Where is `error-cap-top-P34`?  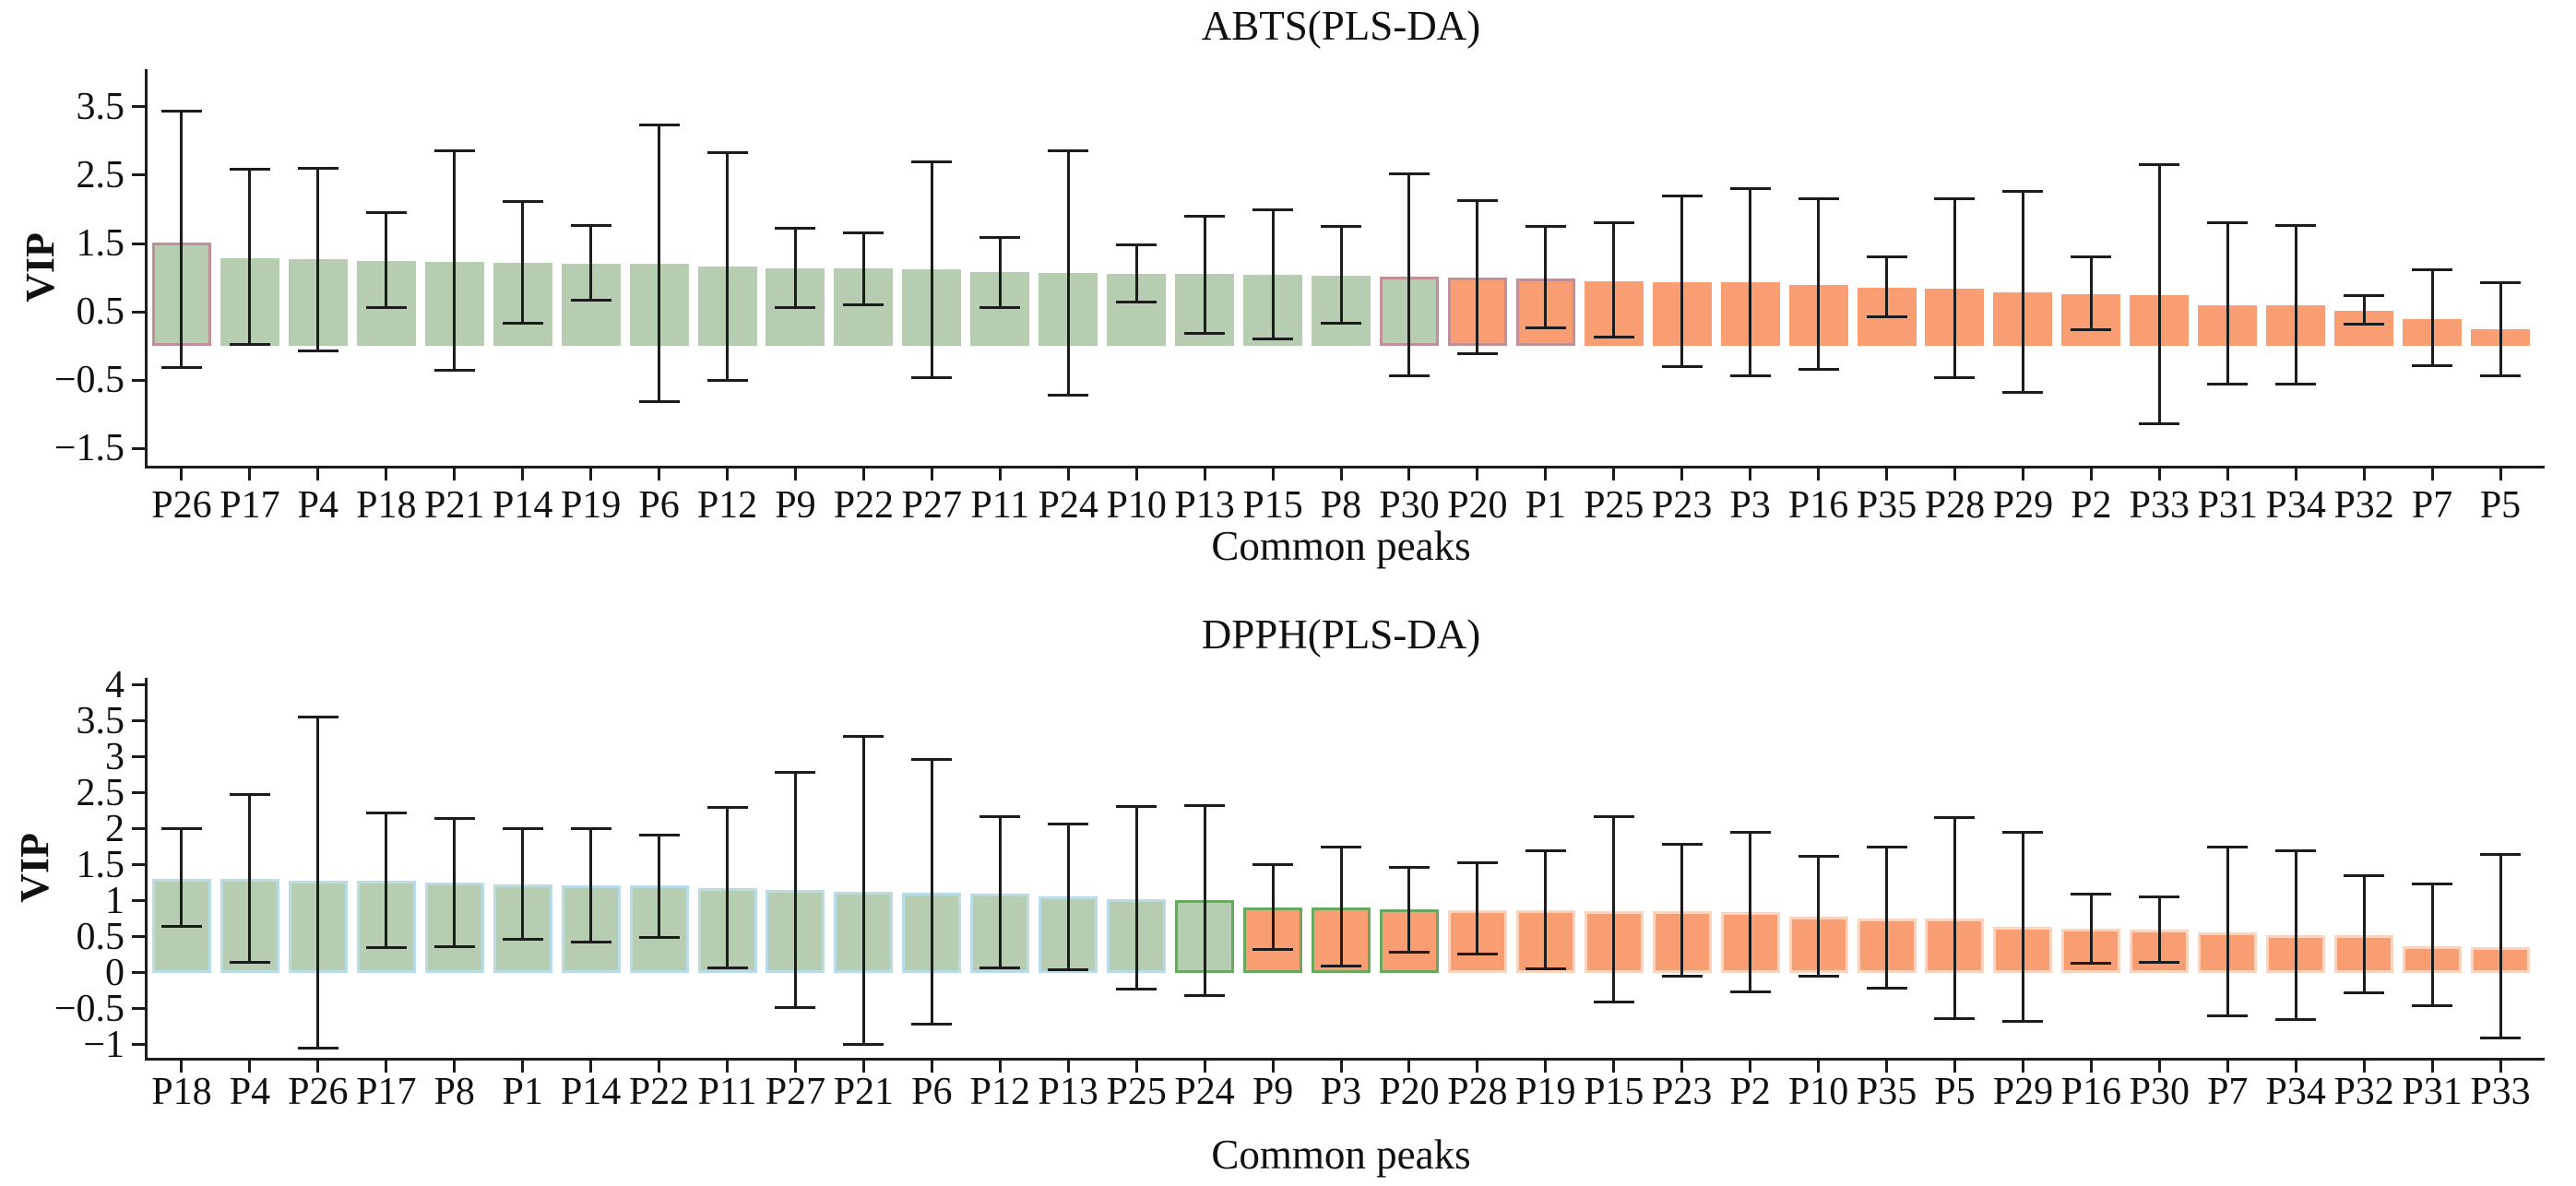 error-cap-top-P34 is located at coordinates (2296, 226).